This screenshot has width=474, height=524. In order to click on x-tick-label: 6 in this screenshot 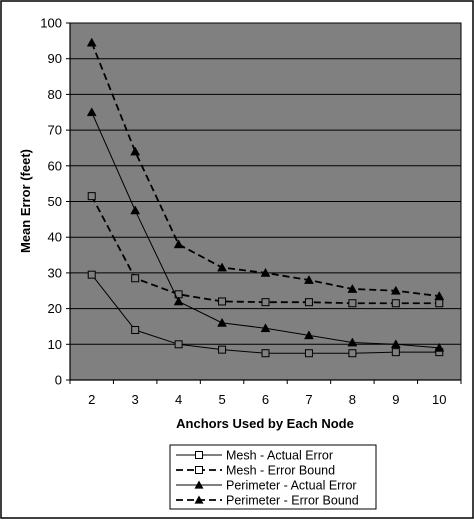, I will do `click(265, 399)`.